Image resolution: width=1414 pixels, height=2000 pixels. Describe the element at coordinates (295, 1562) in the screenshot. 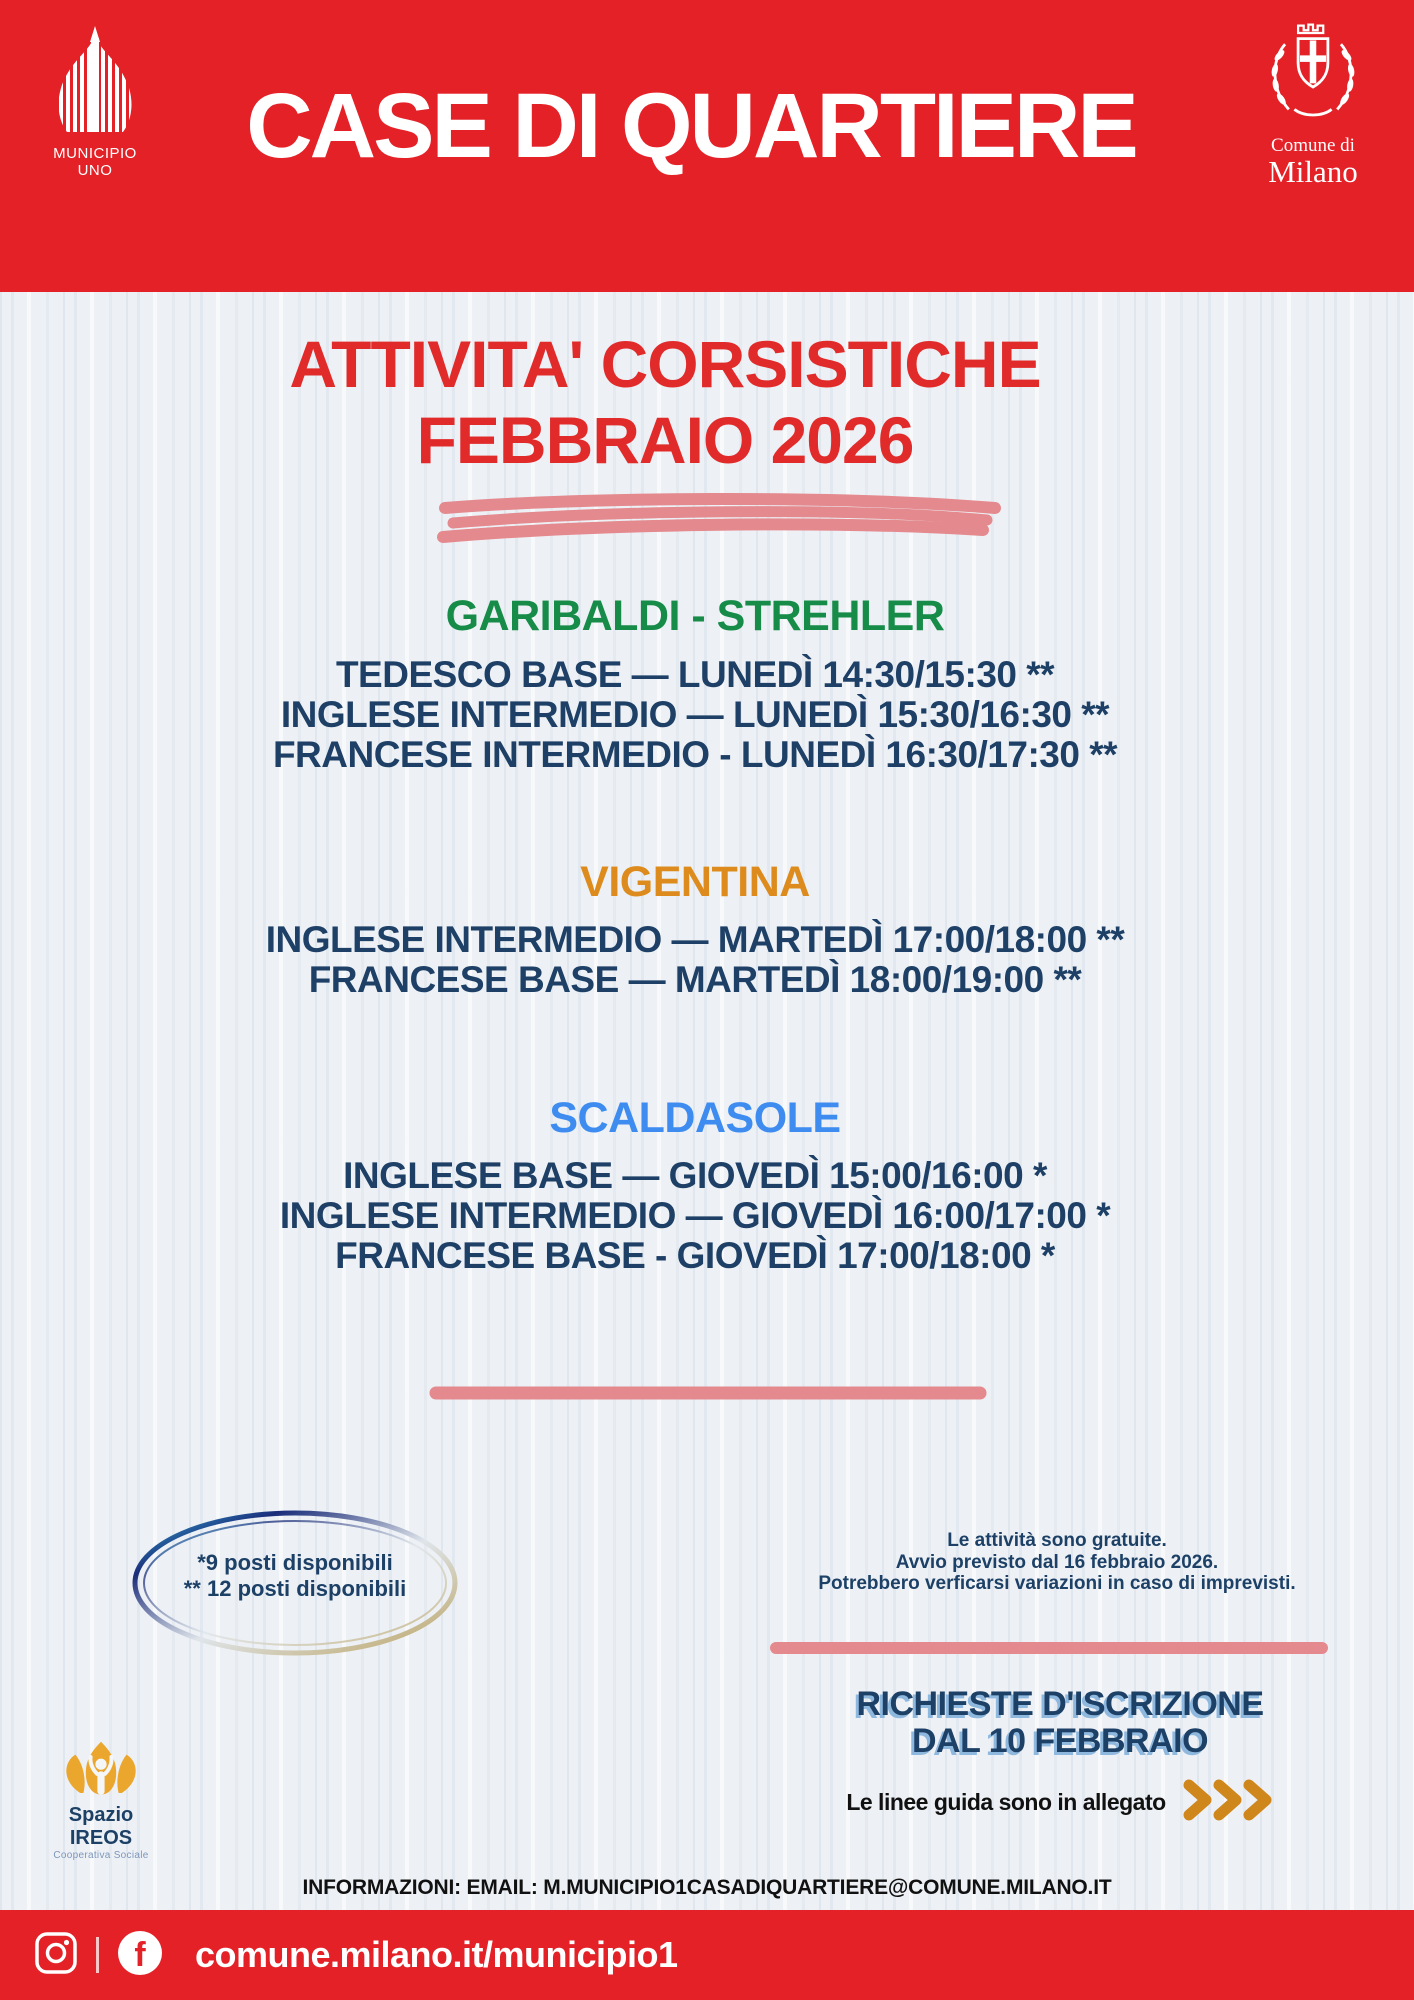

I see `availability-line1: *9 posti disponibili` at that location.